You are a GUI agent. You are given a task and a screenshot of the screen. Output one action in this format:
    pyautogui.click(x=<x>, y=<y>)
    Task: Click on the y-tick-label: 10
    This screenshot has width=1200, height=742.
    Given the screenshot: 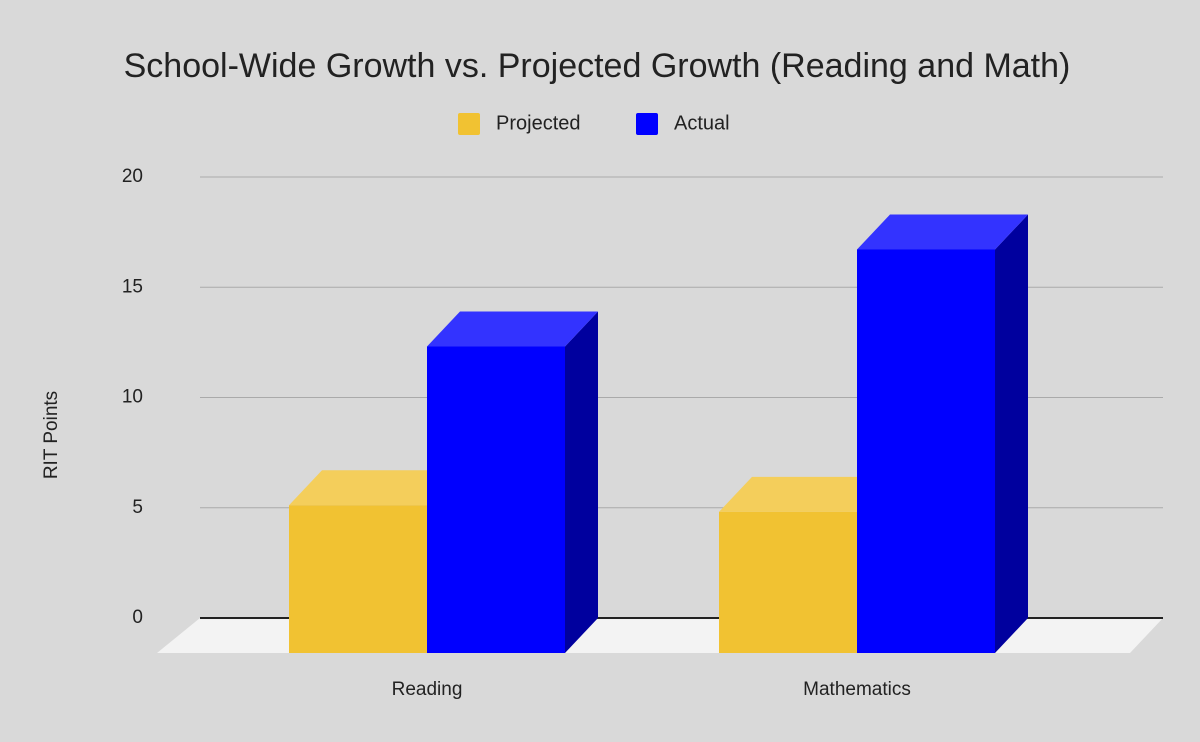 What is the action you would take?
    pyautogui.click(x=132, y=397)
    